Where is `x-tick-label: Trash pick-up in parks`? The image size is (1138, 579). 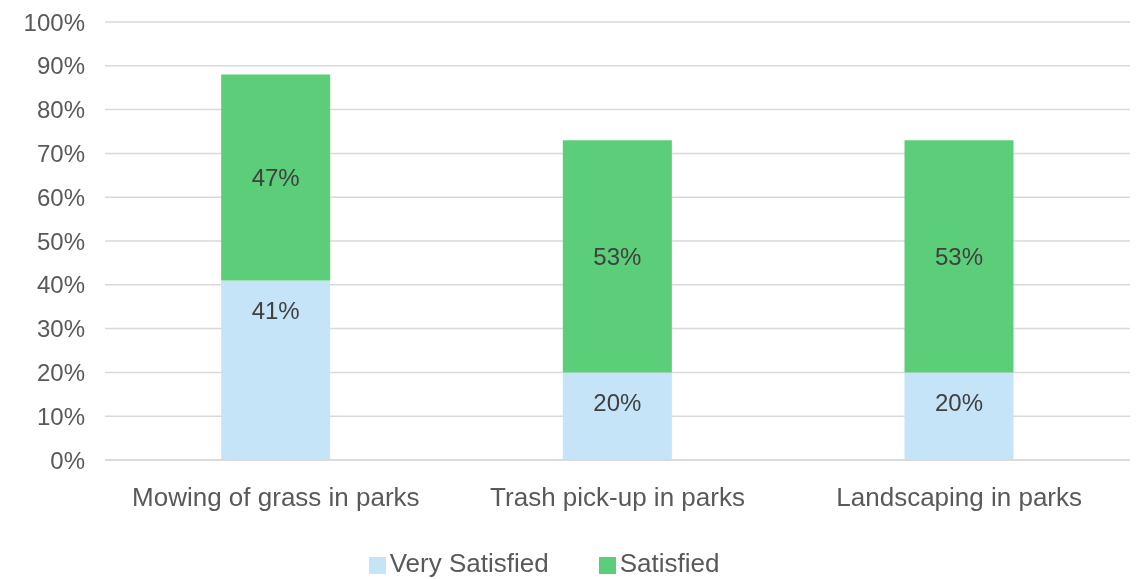 x-tick-label: Trash pick-up in parks is located at coordinates (617, 497).